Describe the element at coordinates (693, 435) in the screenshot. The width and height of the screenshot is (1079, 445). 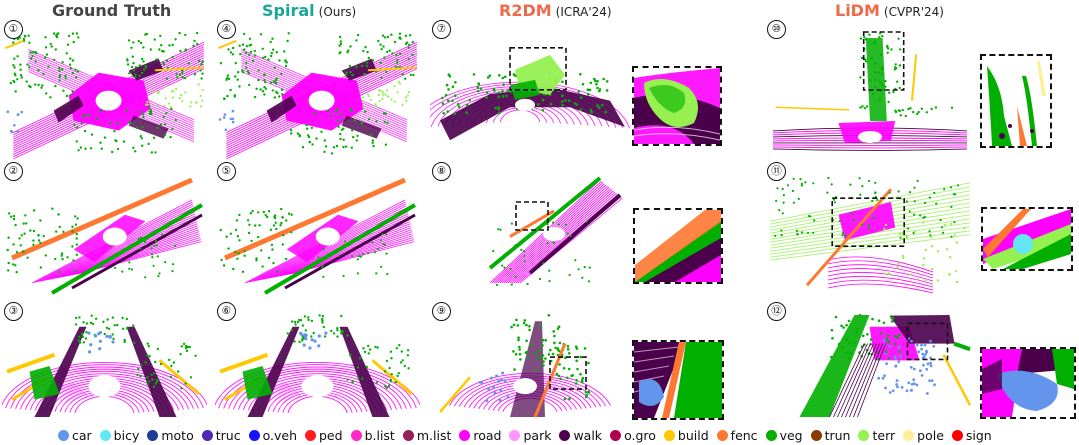
I see `legend-label: build` at that location.